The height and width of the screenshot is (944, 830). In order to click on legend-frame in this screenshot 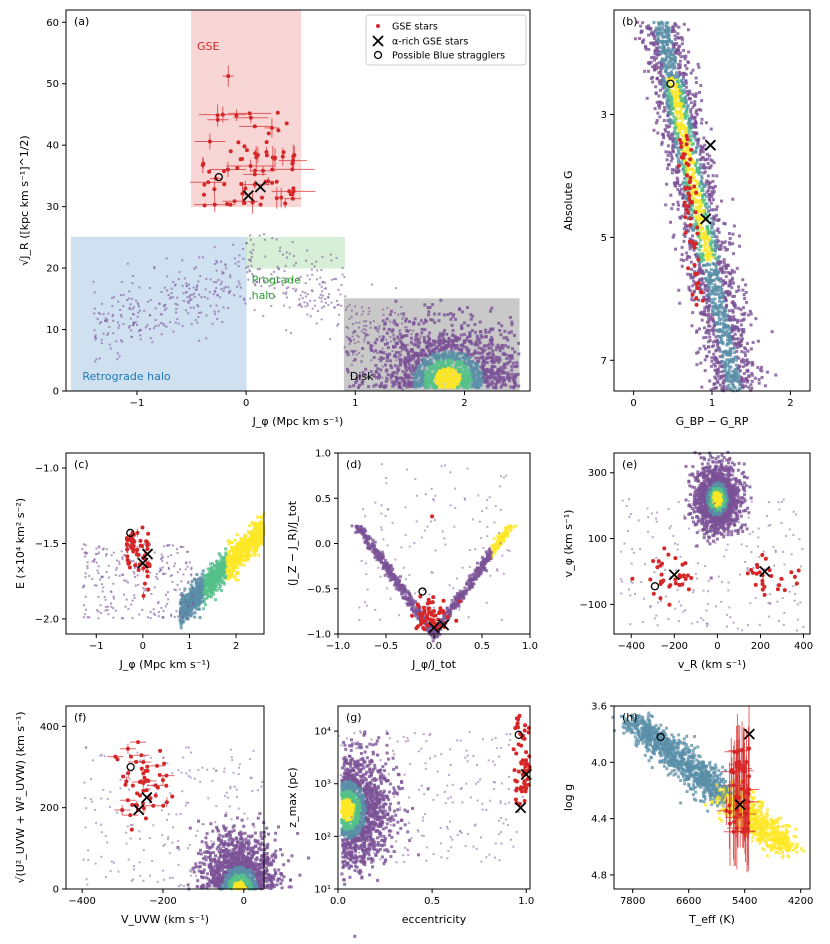, I will do `click(446, 40)`.